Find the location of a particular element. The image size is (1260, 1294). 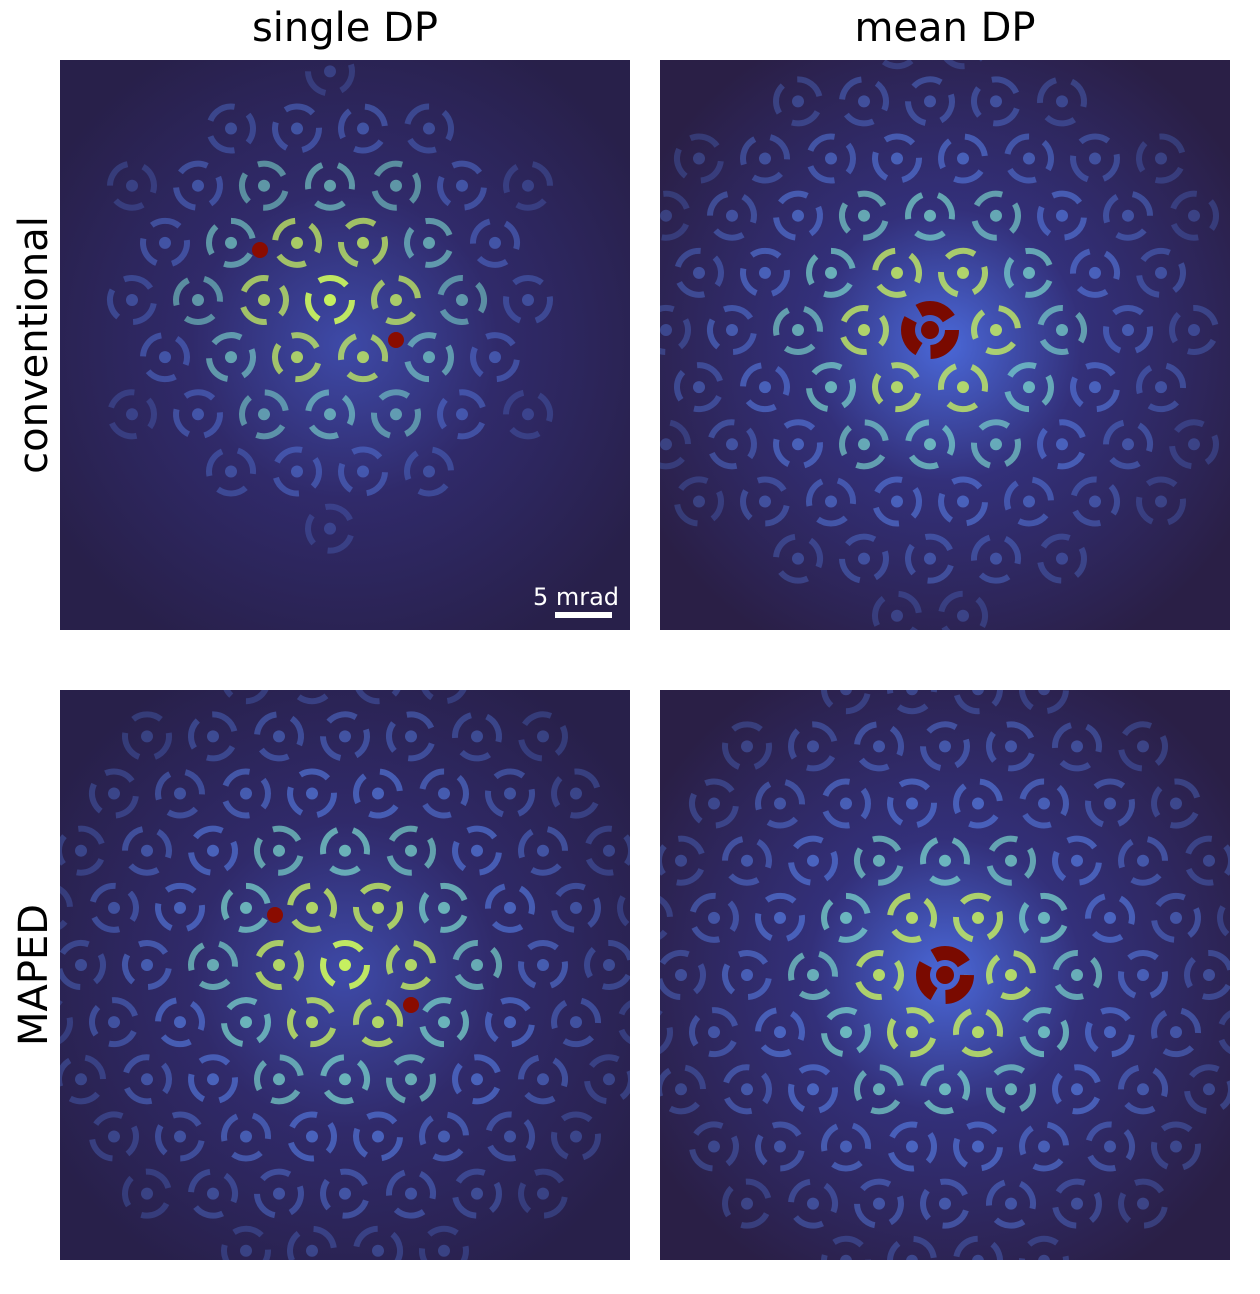

scale-bar: 5 mrad is located at coordinates (576, 600).